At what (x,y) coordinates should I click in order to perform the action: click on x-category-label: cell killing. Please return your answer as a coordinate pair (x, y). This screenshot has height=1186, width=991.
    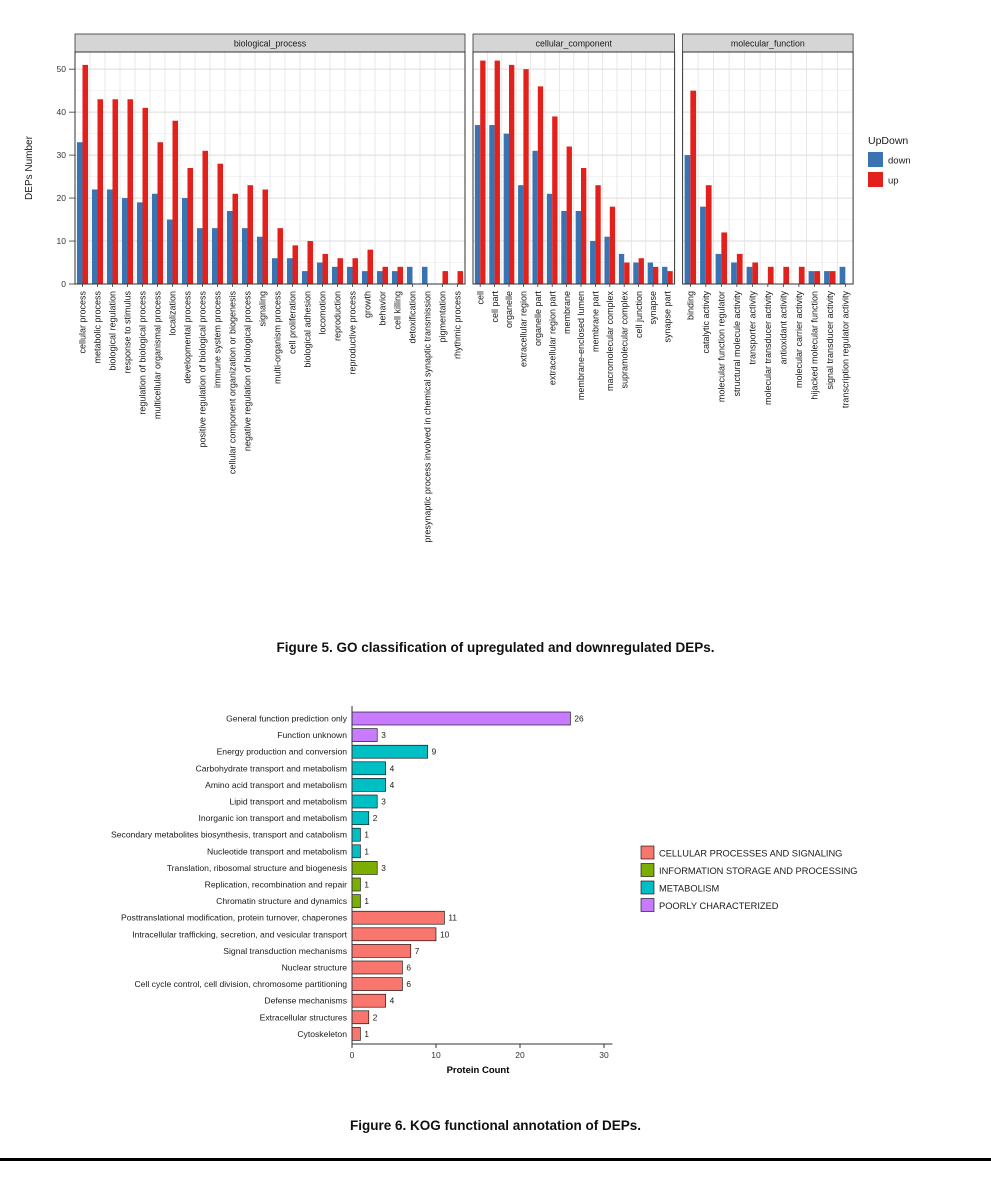
    Looking at the image, I should click on (398, 310).